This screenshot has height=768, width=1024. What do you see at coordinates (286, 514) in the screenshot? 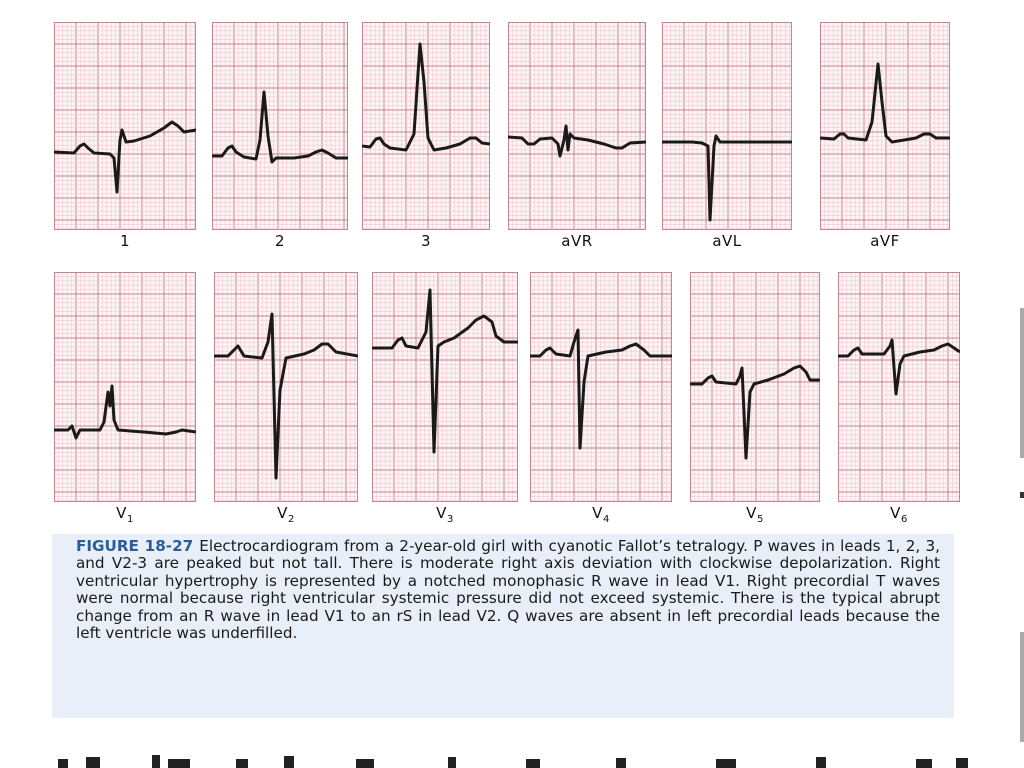
I see `lead-label-v2: V2` at bounding box center [286, 514].